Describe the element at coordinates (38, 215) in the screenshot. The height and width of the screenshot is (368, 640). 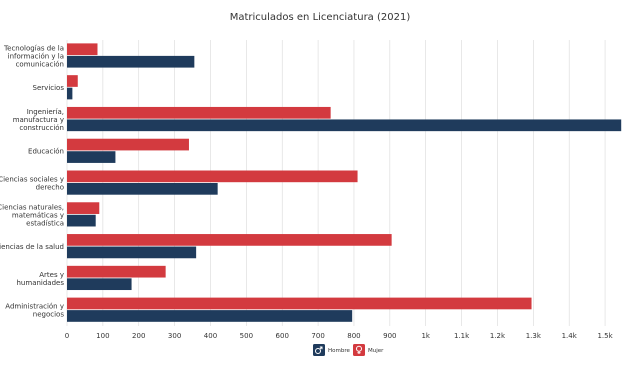
I see `category-label-5-1: matemáticas y` at that location.